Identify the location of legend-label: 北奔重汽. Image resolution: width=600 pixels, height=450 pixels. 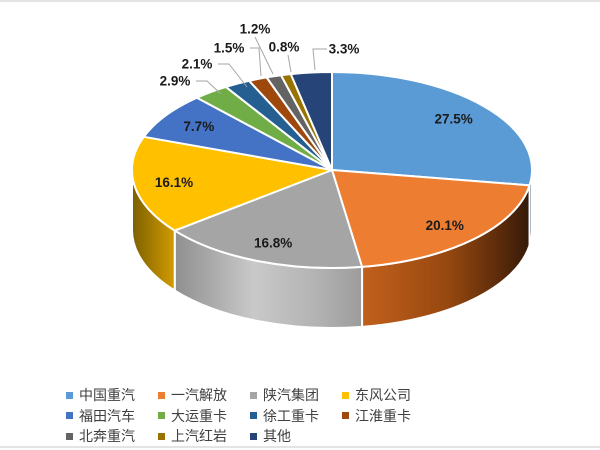
(107, 436).